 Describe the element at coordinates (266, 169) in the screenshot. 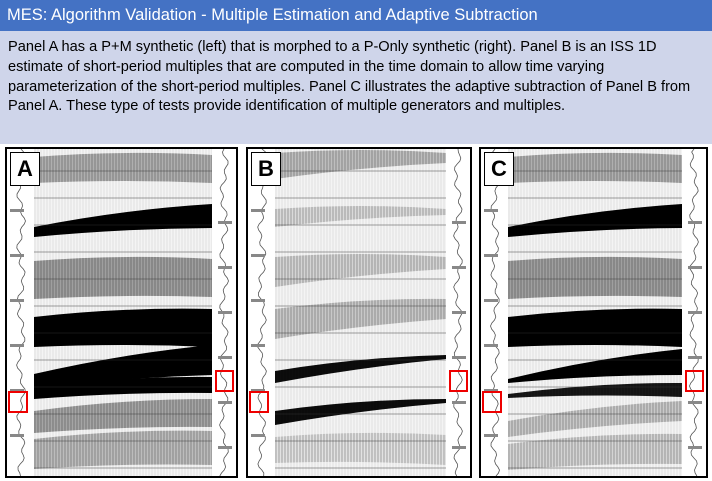

I see `panel-label: B` at that location.